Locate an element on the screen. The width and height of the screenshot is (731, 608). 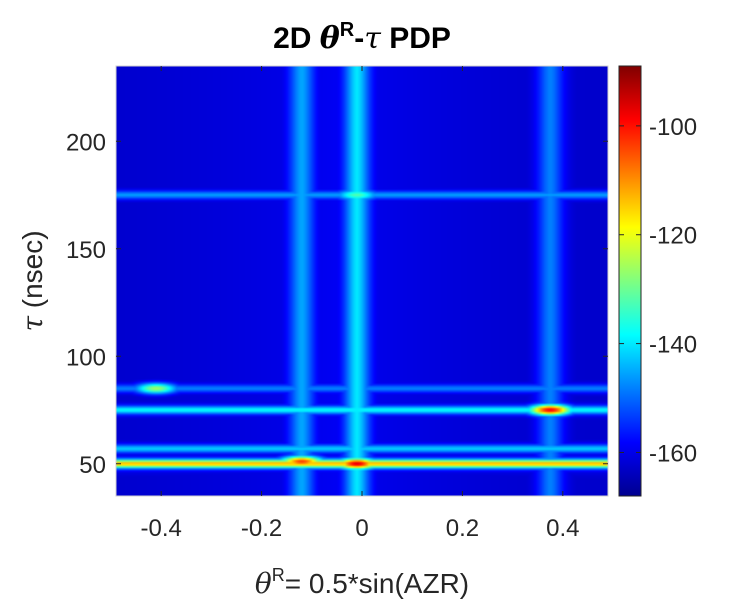
y-axis-label: τ (nsec) is located at coordinates (32, 280).